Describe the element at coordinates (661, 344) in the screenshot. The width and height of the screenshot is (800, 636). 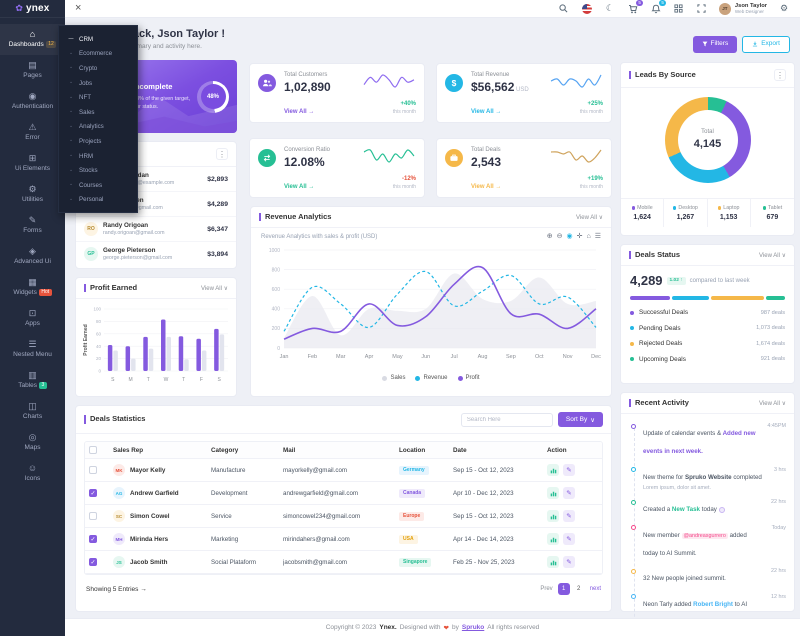
I see `status-item-label: Rejected Deals` at that location.